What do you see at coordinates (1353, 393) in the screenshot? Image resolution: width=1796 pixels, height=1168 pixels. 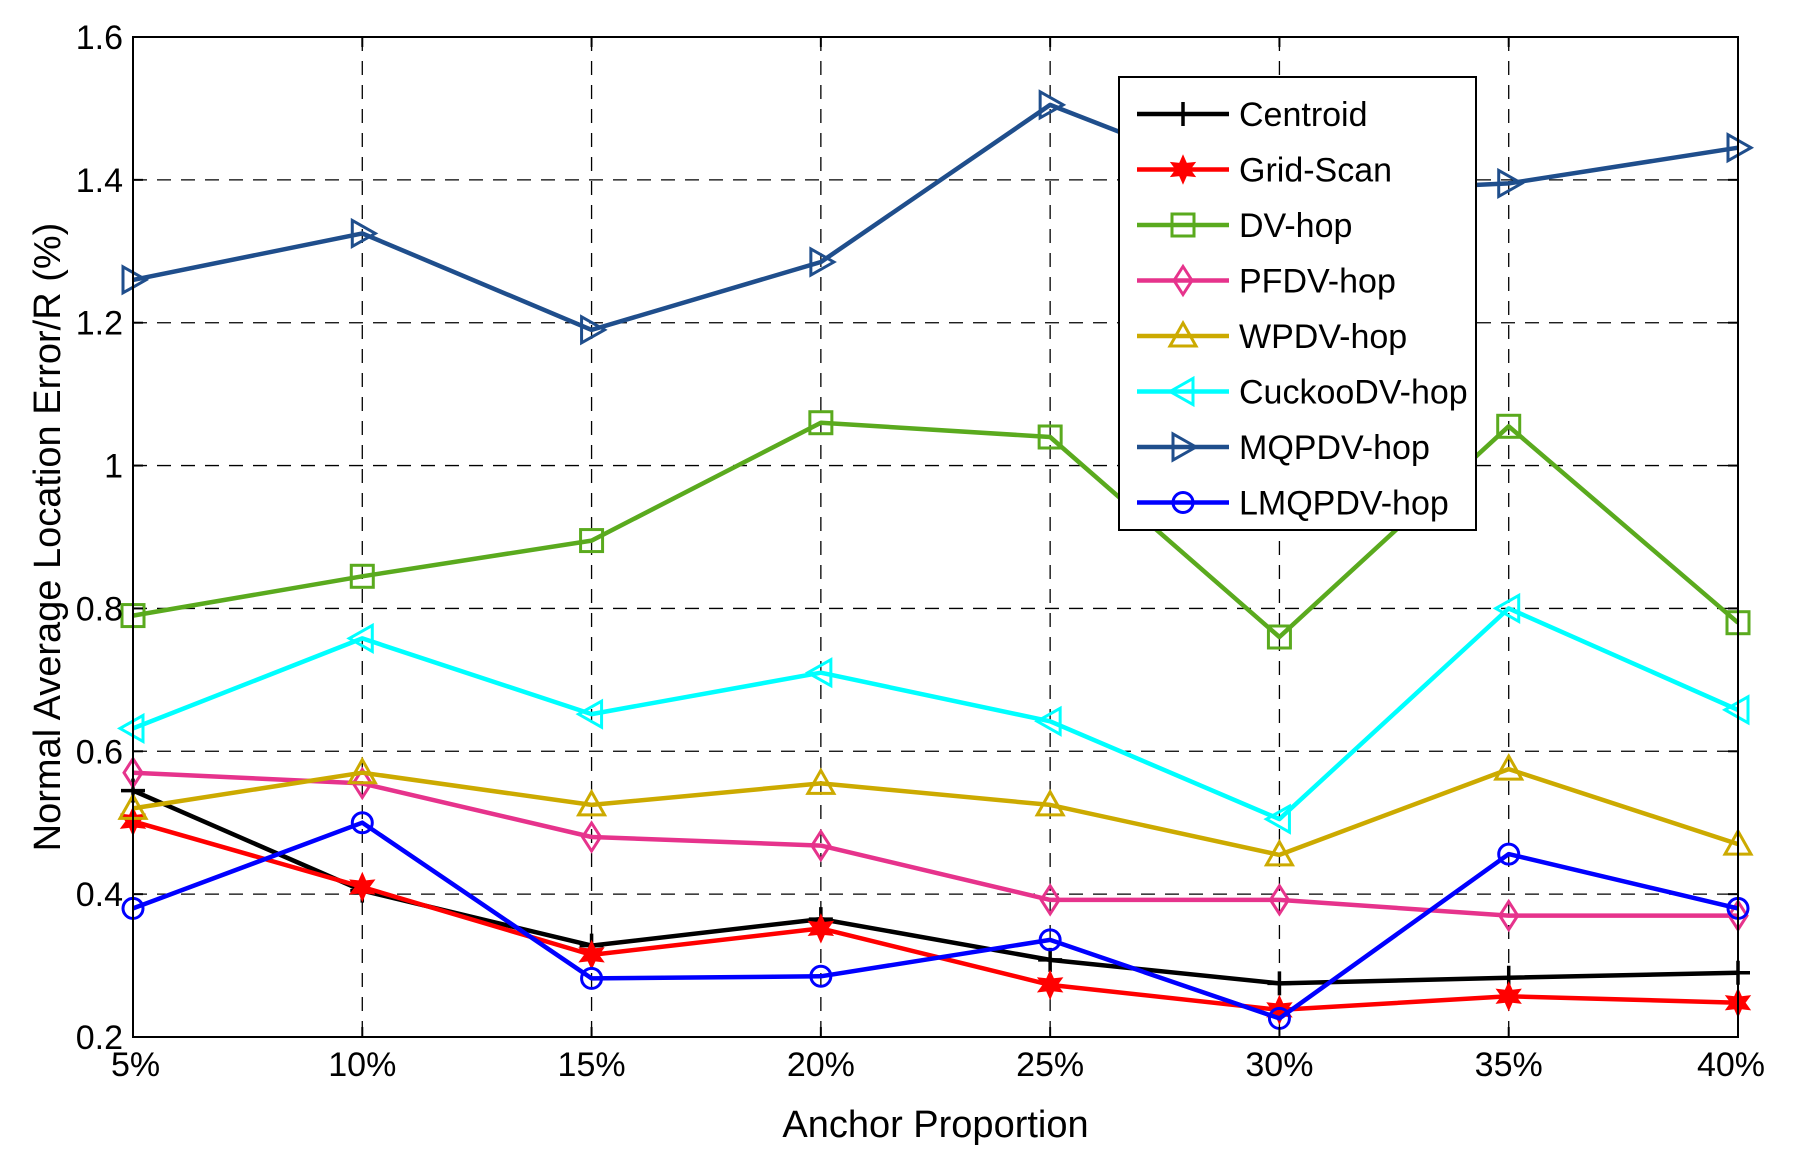 I see `legend-label: CuckooDV-hop` at bounding box center [1353, 393].